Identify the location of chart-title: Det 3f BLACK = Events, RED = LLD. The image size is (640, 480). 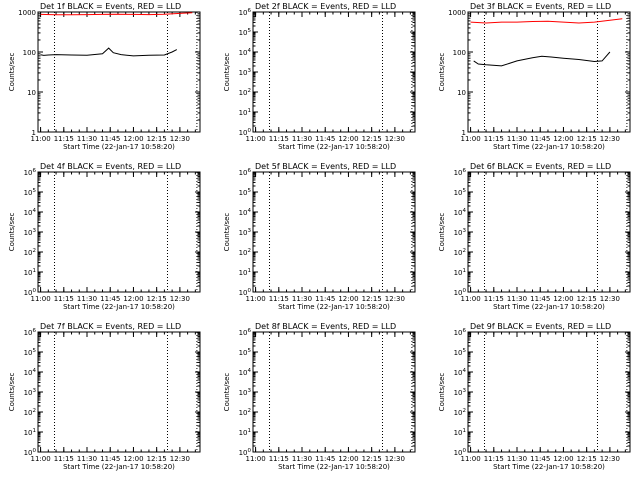
(540, 6).